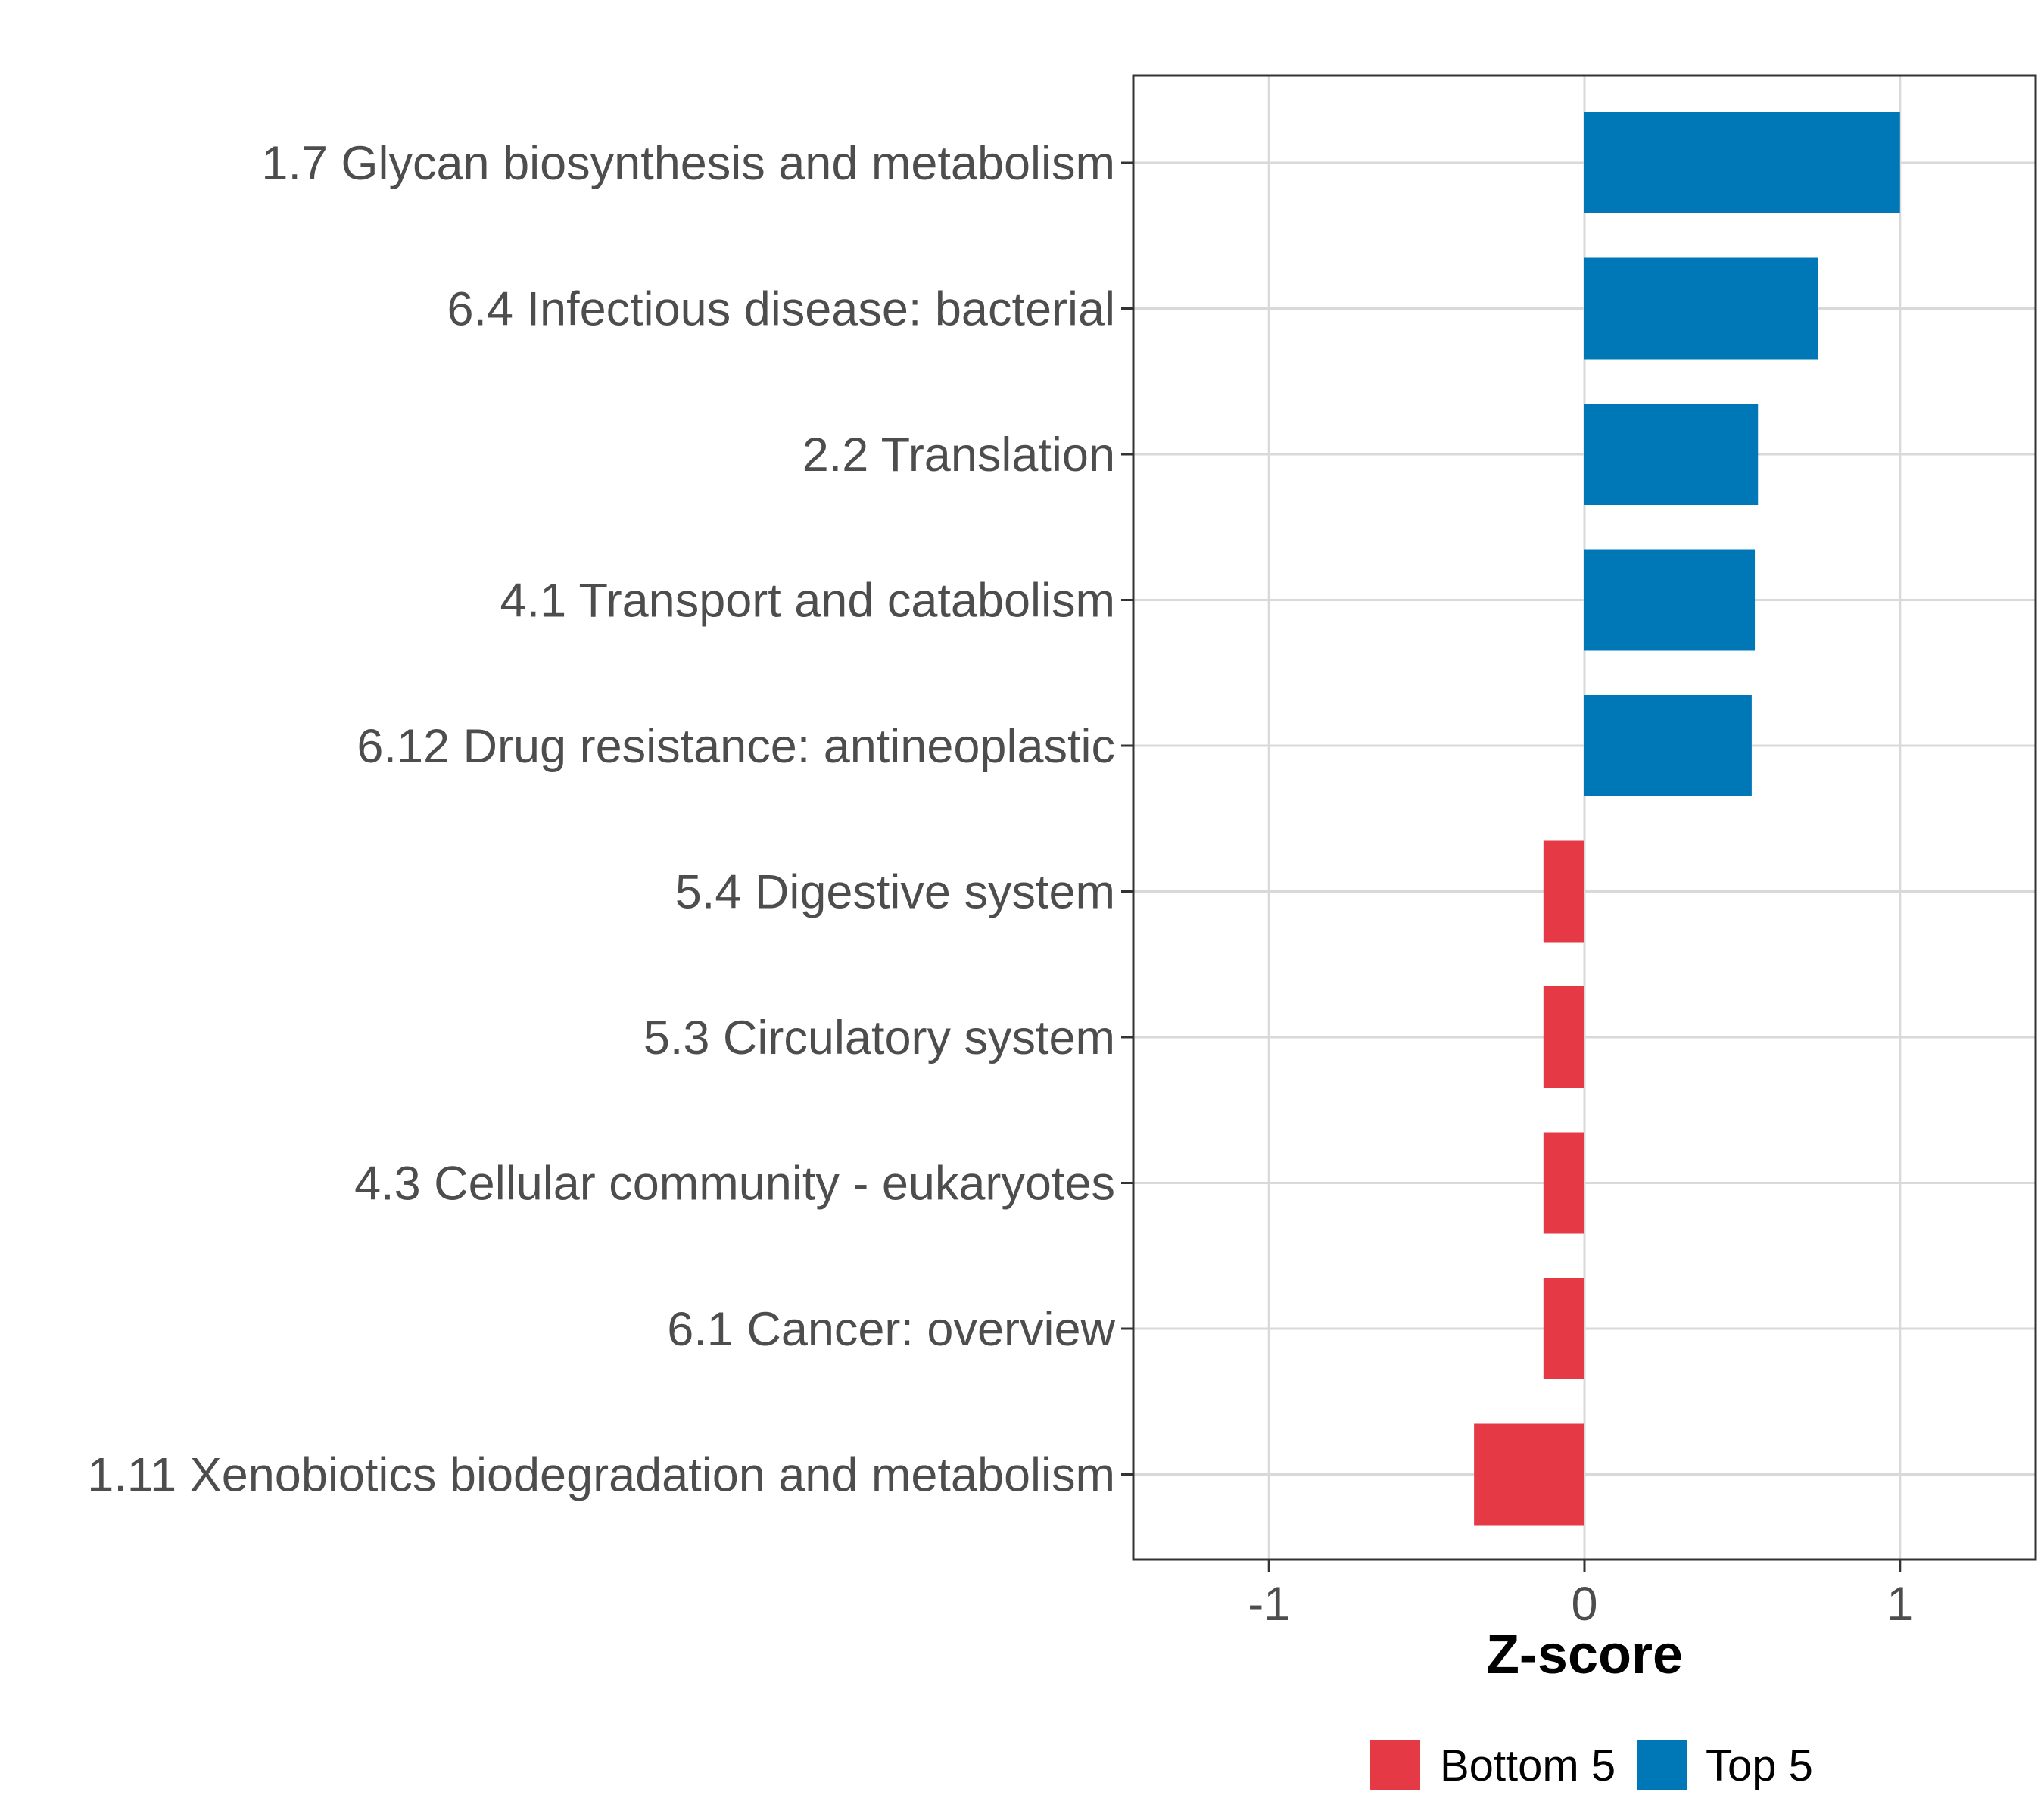 The width and height of the screenshot is (2044, 1817). What do you see at coordinates (736, 746) in the screenshot?
I see `category-label-4: 6.12 Drug resistance: antineoplastic` at bounding box center [736, 746].